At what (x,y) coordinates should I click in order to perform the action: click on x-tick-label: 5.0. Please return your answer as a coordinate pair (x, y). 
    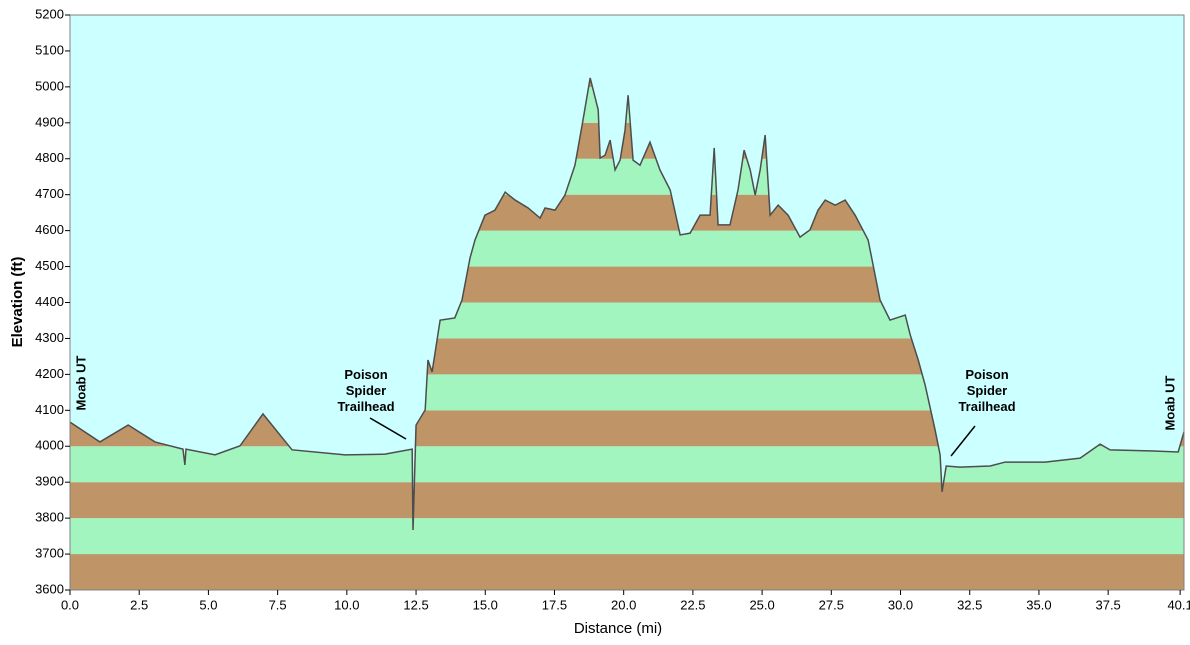
    Looking at the image, I should click on (208, 604).